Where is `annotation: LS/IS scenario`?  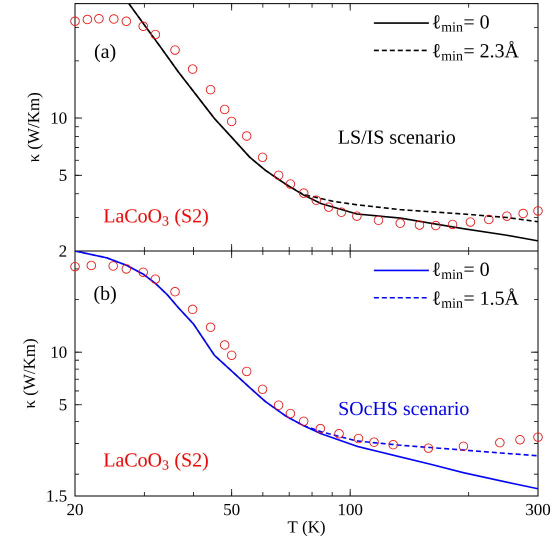 annotation: LS/IS scenario is located at coordinates (396, 137).